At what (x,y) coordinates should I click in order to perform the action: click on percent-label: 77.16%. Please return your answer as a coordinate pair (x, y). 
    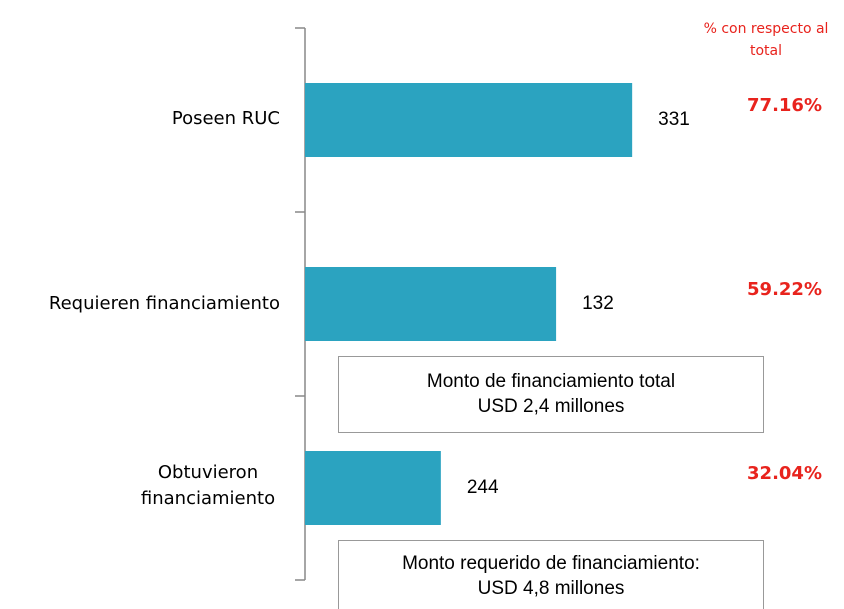
    Looking at the image, I should click on (784, 105).